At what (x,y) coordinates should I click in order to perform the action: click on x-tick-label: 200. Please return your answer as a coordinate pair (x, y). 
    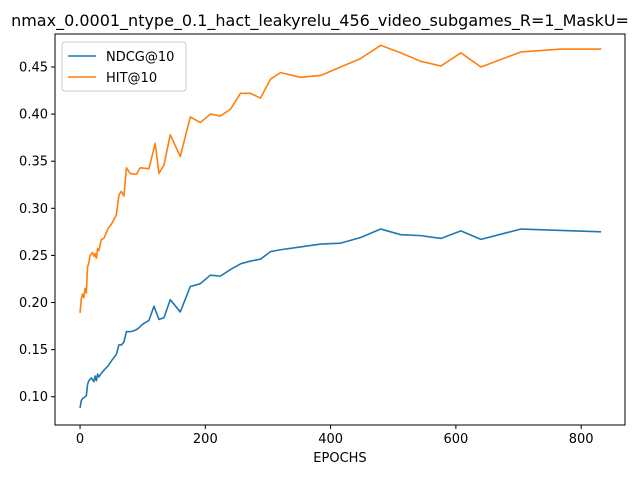
    Looking at the image, I should click on (205, 439).